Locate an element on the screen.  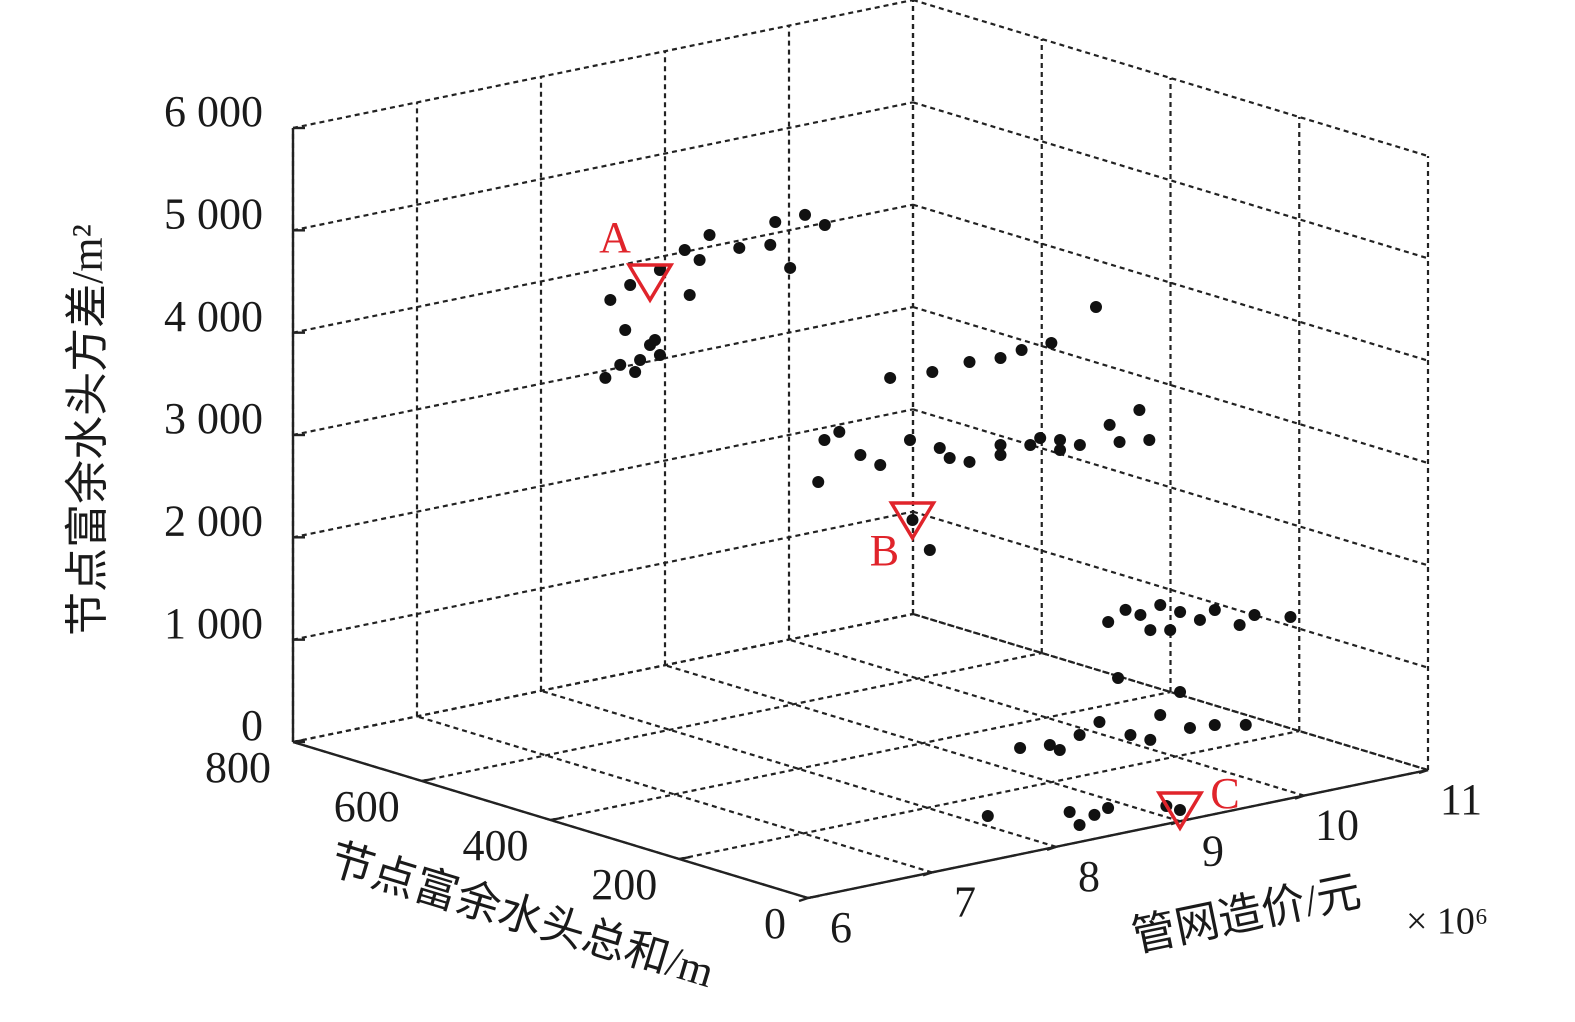
z-tick-label: 0 is located at coordinates (252, 725).